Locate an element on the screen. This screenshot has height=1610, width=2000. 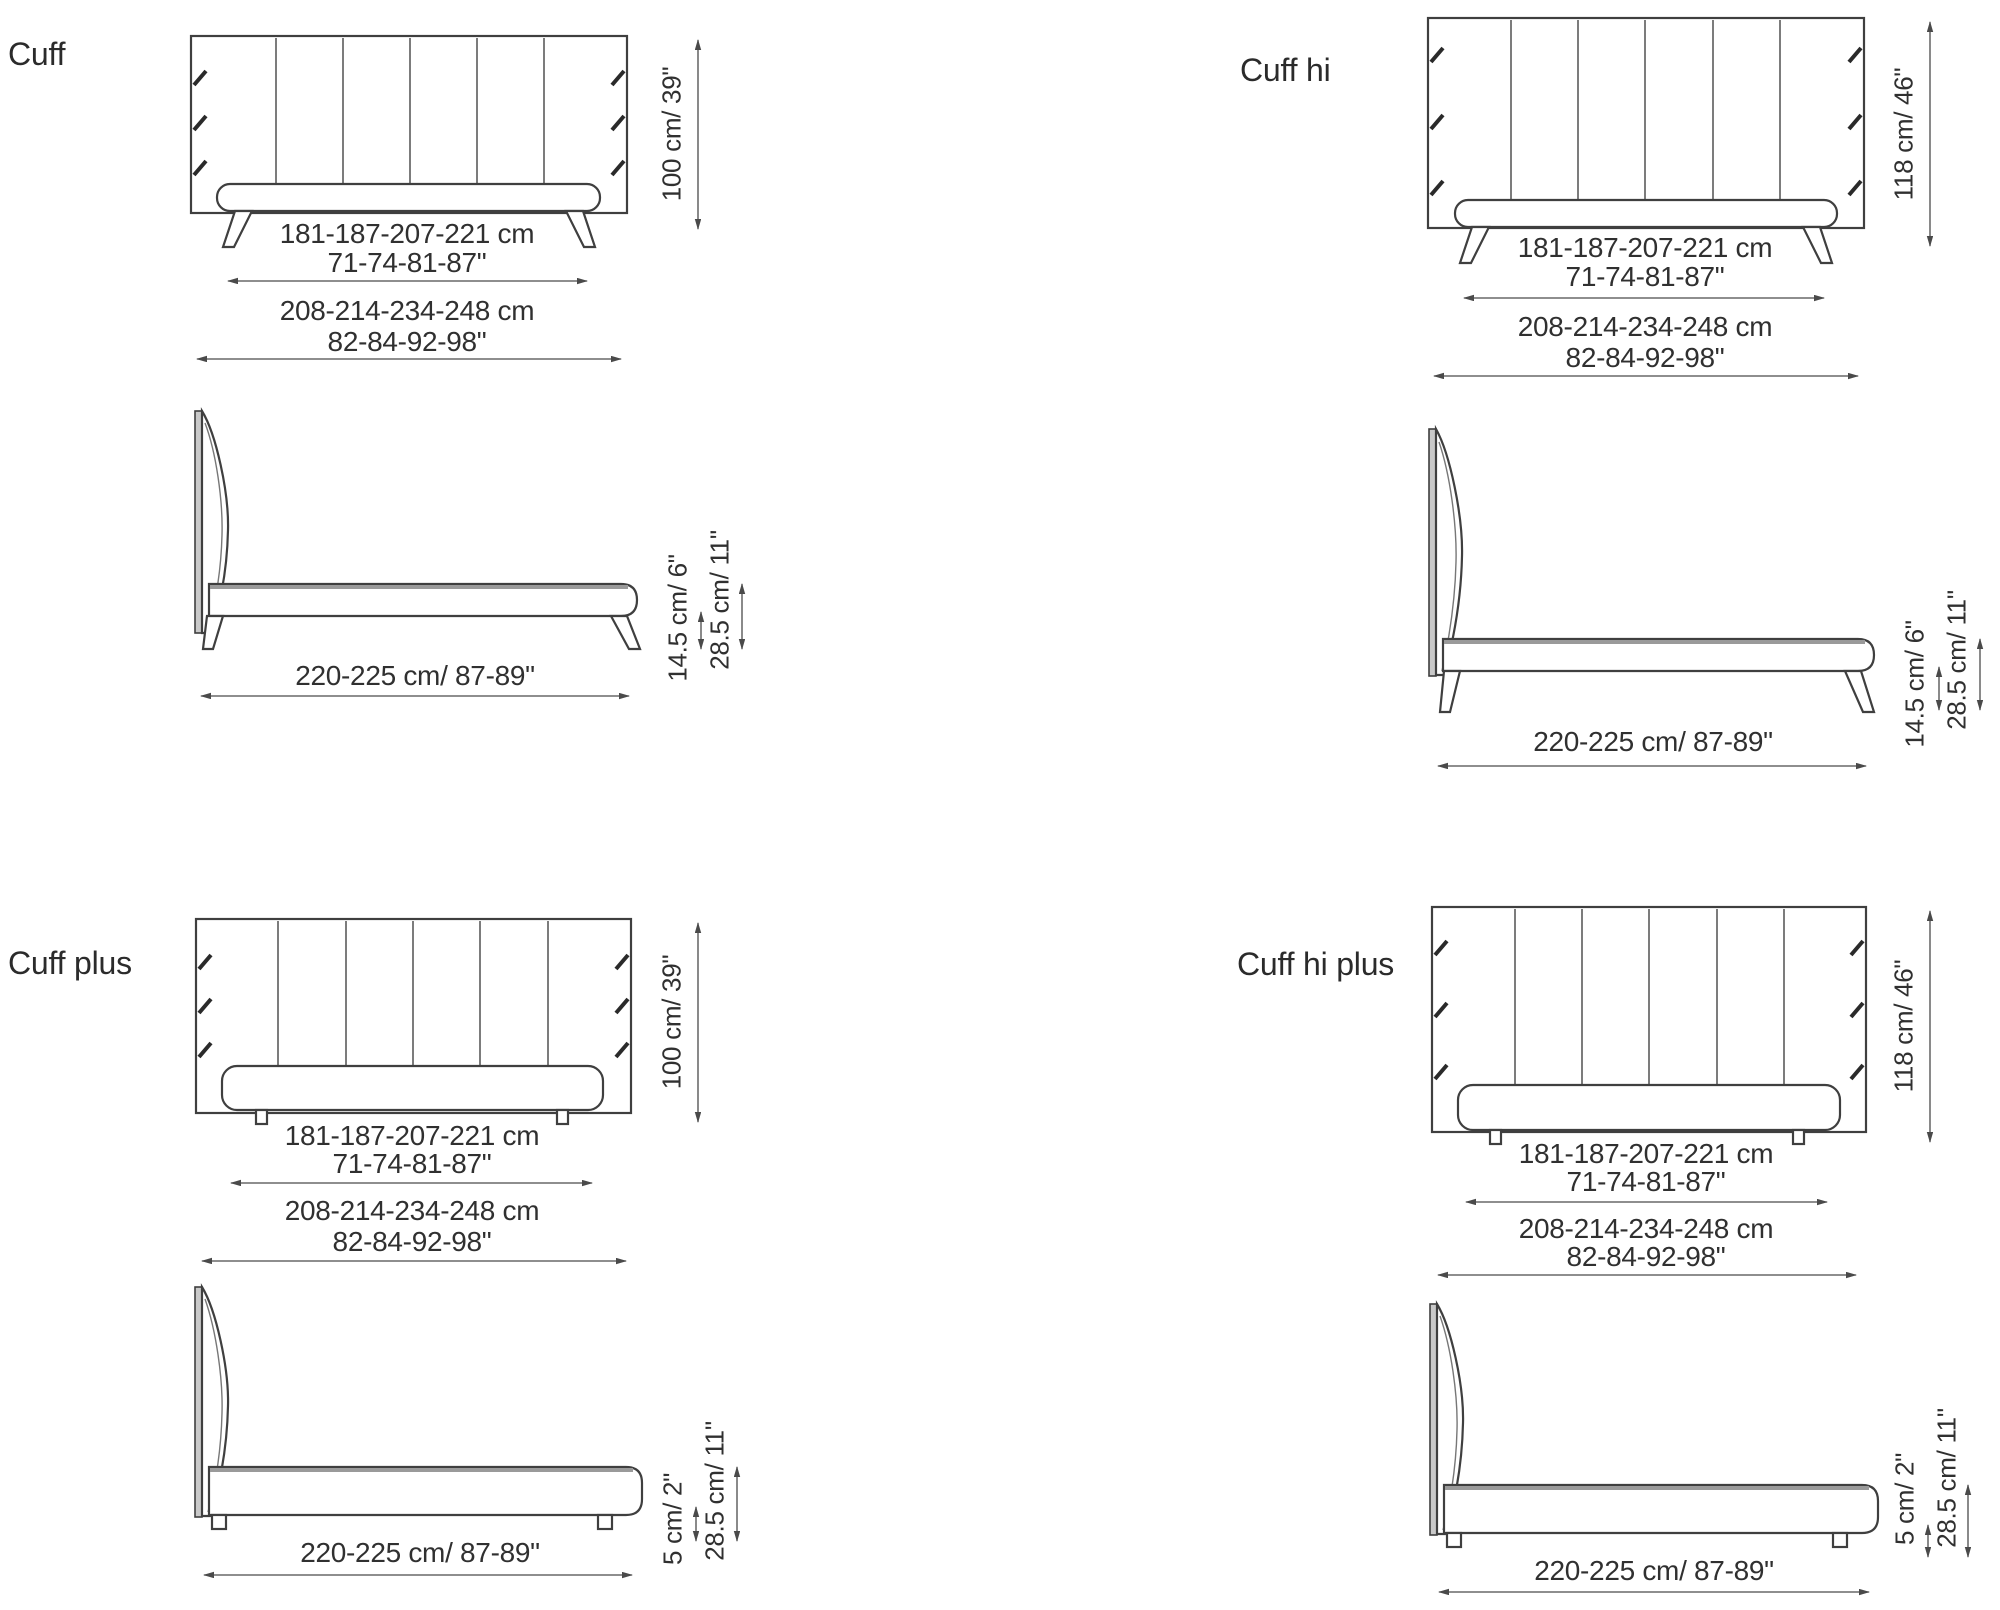
headboard-outline is located at coordinates (1646, 123).